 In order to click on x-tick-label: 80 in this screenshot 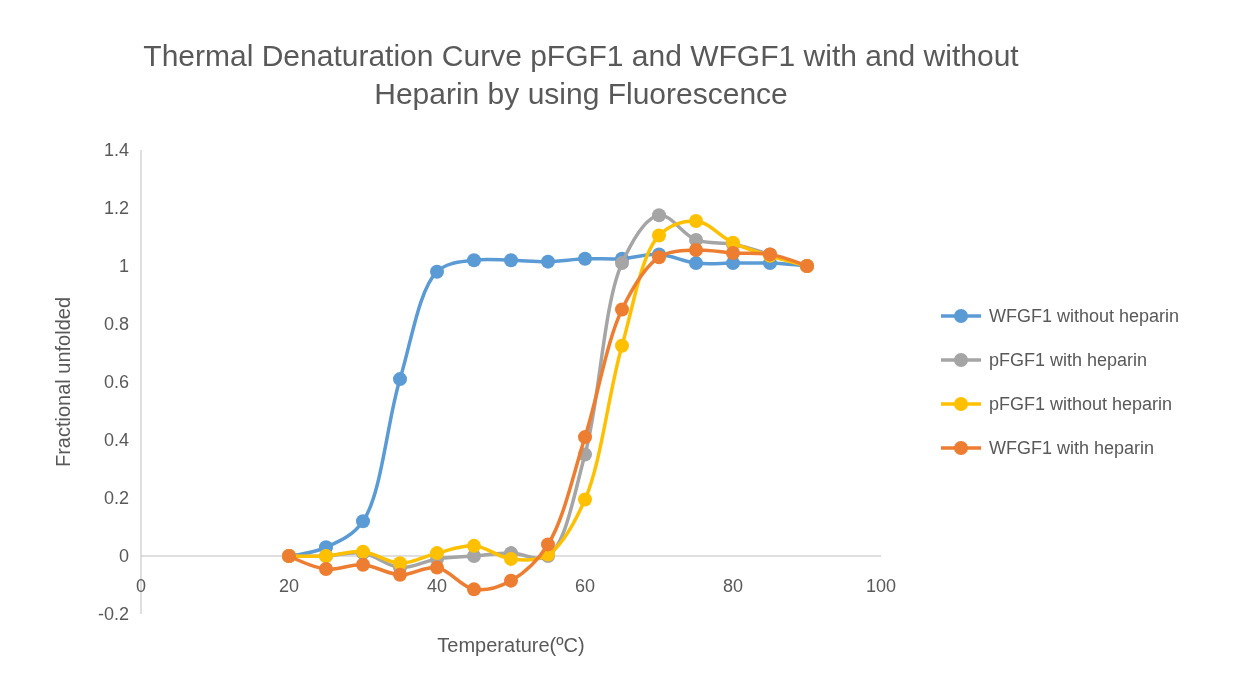, I will do `click(733, 586)`.